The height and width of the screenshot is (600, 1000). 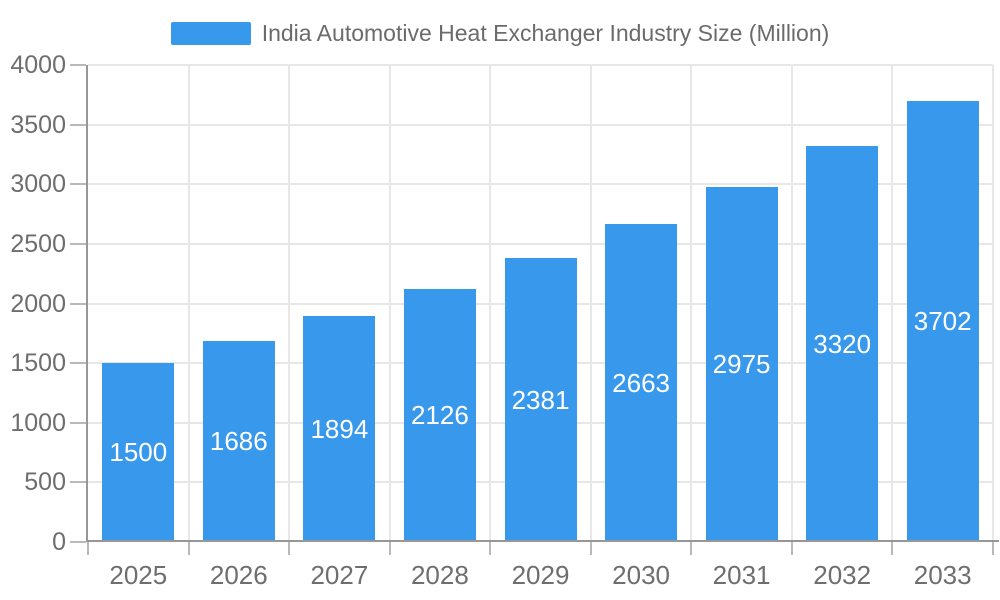 What do you see at coordinates (38, 363) in the screenshot?
I see `y-axis-tick-label: 1500` at bounding box center [38, 363].